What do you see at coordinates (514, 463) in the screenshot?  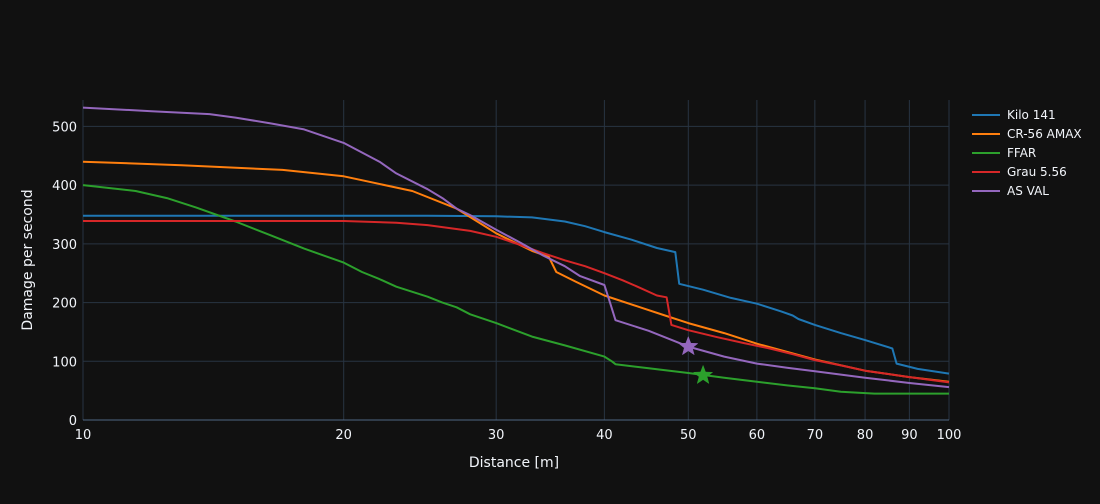 I see `x-axis-title: Distance [m]` at bounding box center [514, 463].